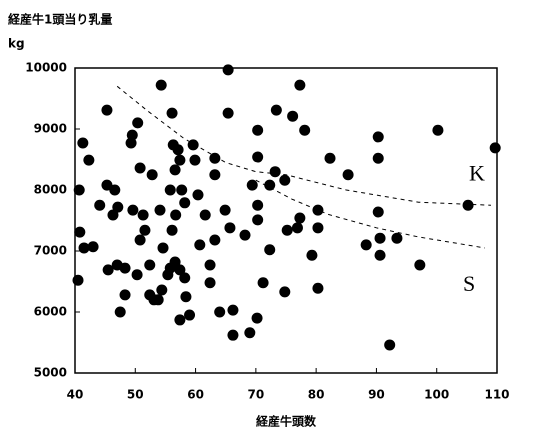 The width and height of the screenshot is (558, 448). I want to click on x-tick-label: 80, so click(316, 395).